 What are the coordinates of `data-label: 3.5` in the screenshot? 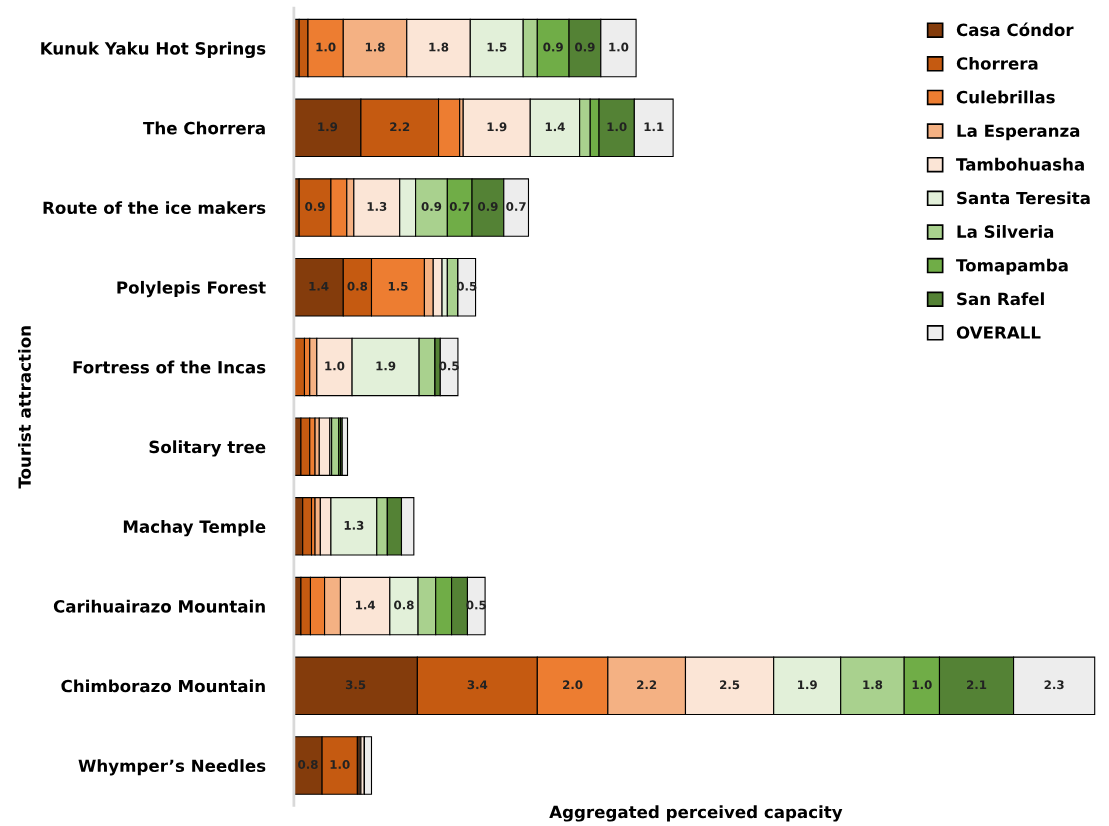 It's located at (355, 685).